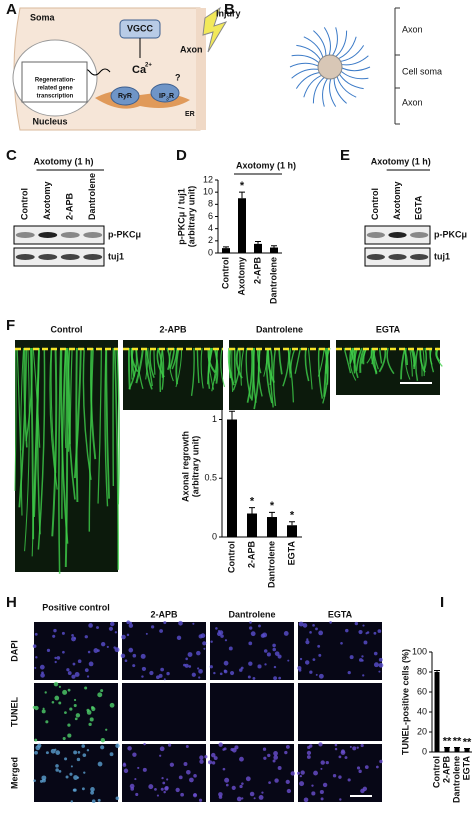 The height and width of the screenshot is (816, 474). I want to click on label: Soma, so click(43, 17).